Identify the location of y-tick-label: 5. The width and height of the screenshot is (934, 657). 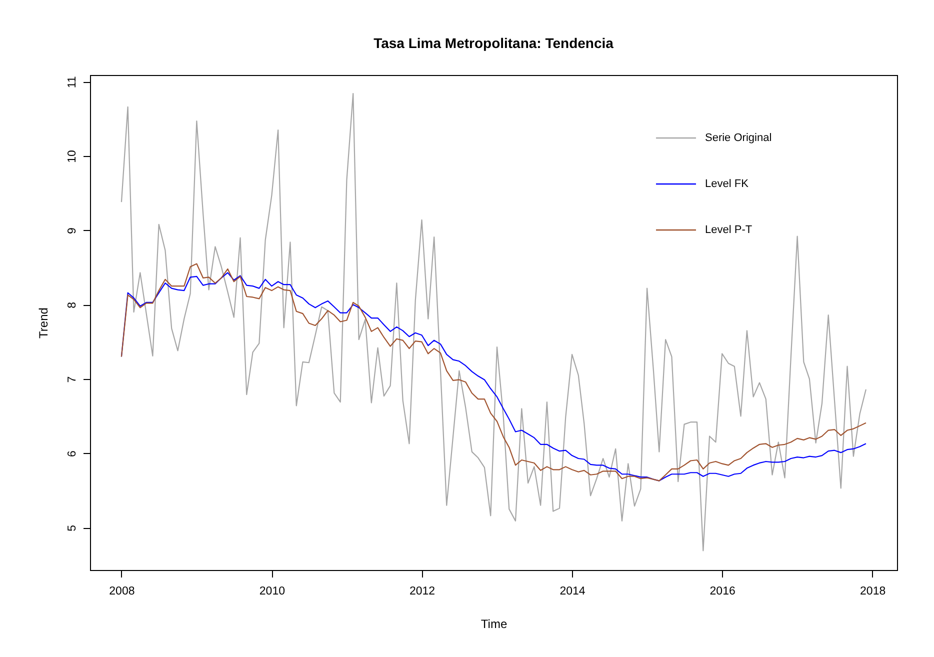
(72, 528).